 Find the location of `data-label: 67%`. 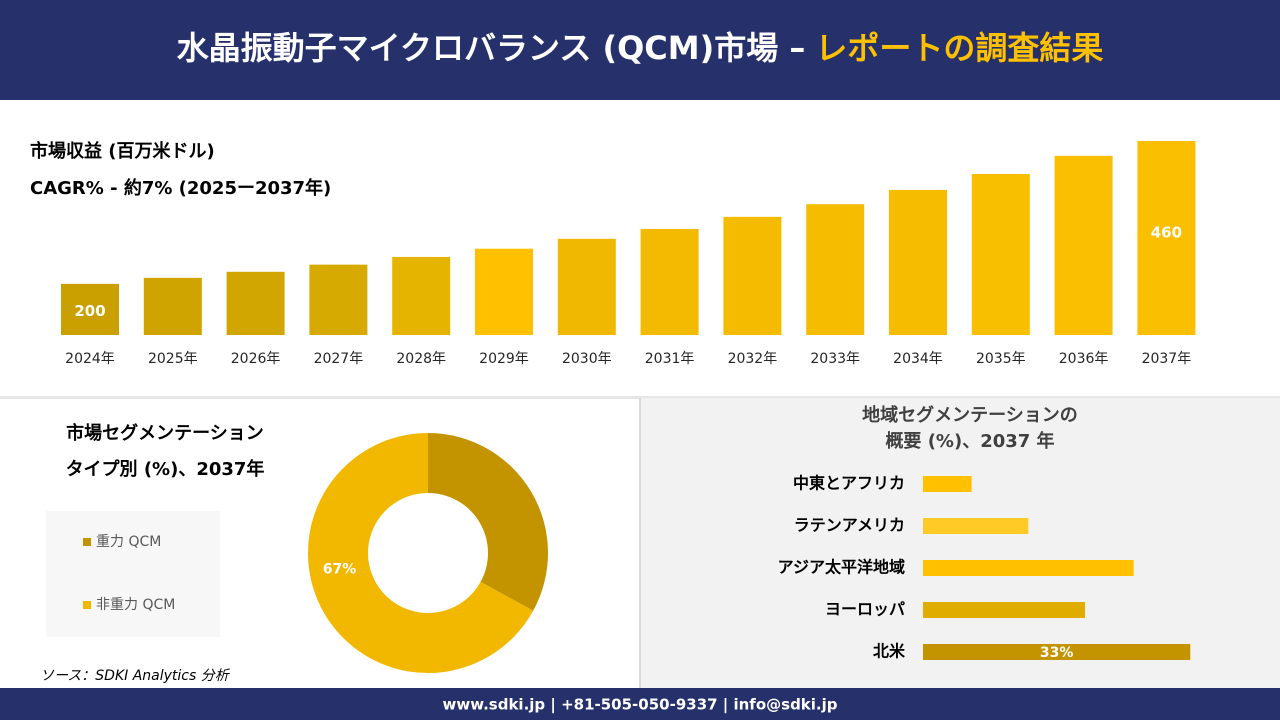

data-label: 67% is located at coordinates (340, 569).